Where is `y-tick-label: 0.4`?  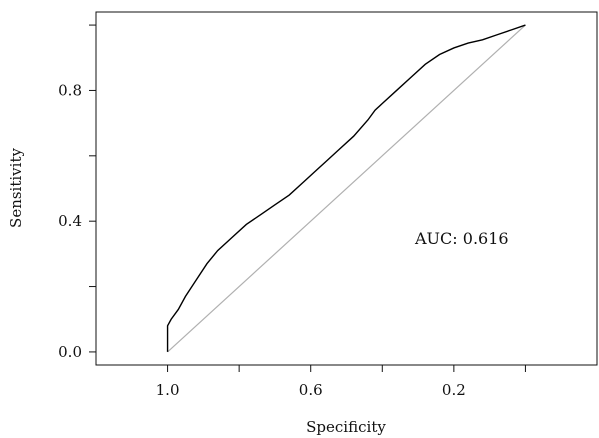
y-tick-label: 0.4 is located at coordinates (70, 221).